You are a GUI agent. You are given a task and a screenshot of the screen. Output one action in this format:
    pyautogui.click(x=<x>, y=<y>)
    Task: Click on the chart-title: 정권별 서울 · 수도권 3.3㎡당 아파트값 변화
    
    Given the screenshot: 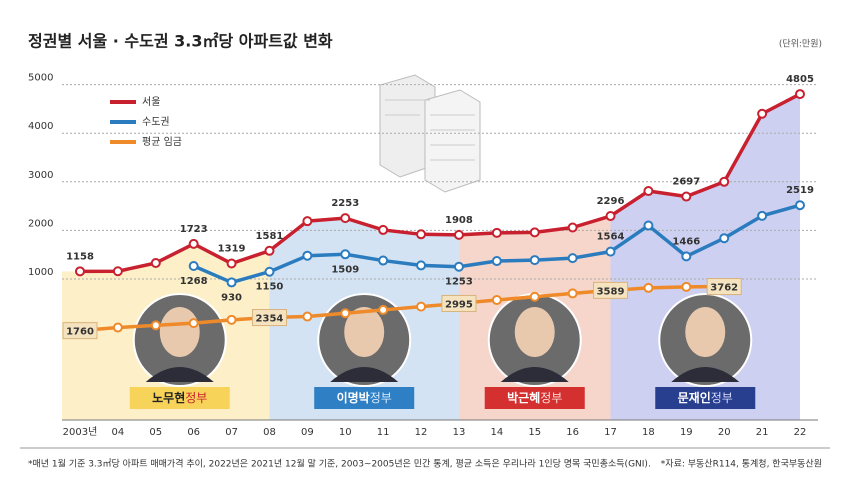 What is the action you would take?
    pyautogui.click(x=180, y=41)
    